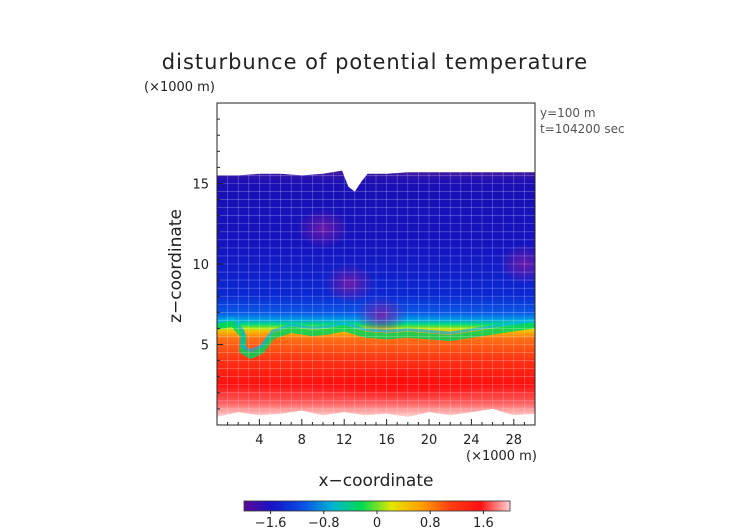 Image resolution: width=752 pixels, height=532 pixels. What do you see at coordinates (375, 62) in the screenshot?
I see `chart-title: disturbunce of potential temperature` at bounding box center [375, 62].